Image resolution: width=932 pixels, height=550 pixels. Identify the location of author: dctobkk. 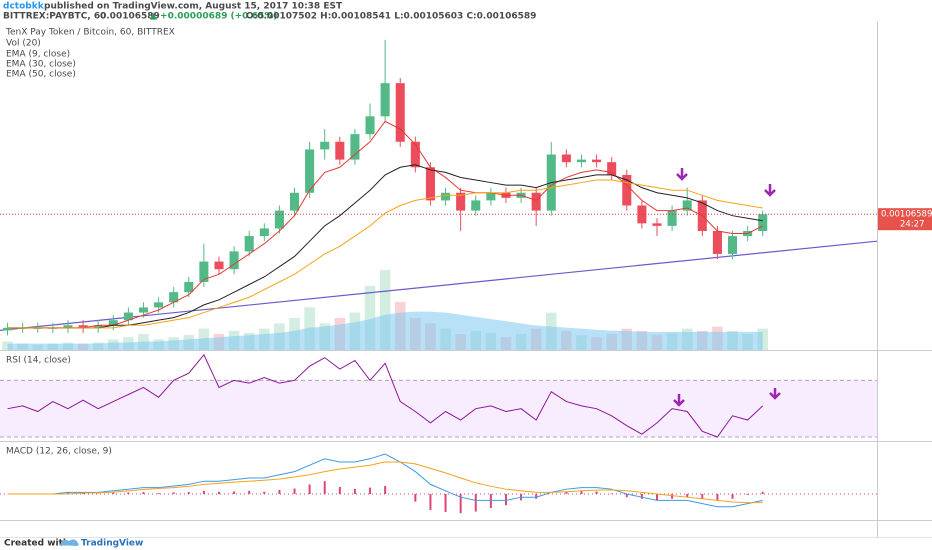
(24, 7).